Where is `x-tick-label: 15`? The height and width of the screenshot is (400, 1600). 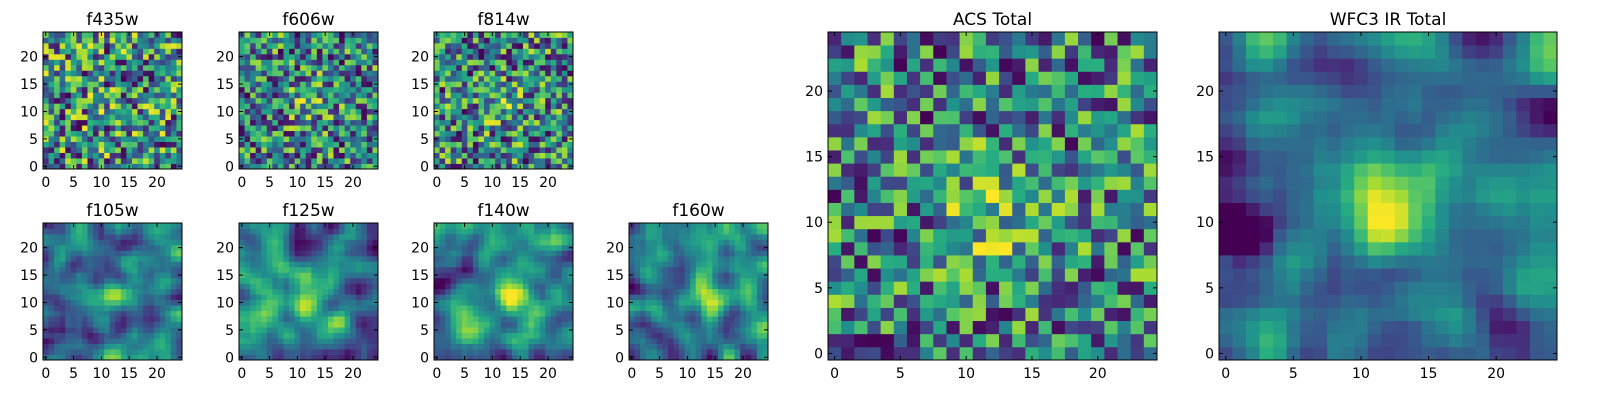
x-tick-label: 15 is located at coordinates (715, 374).